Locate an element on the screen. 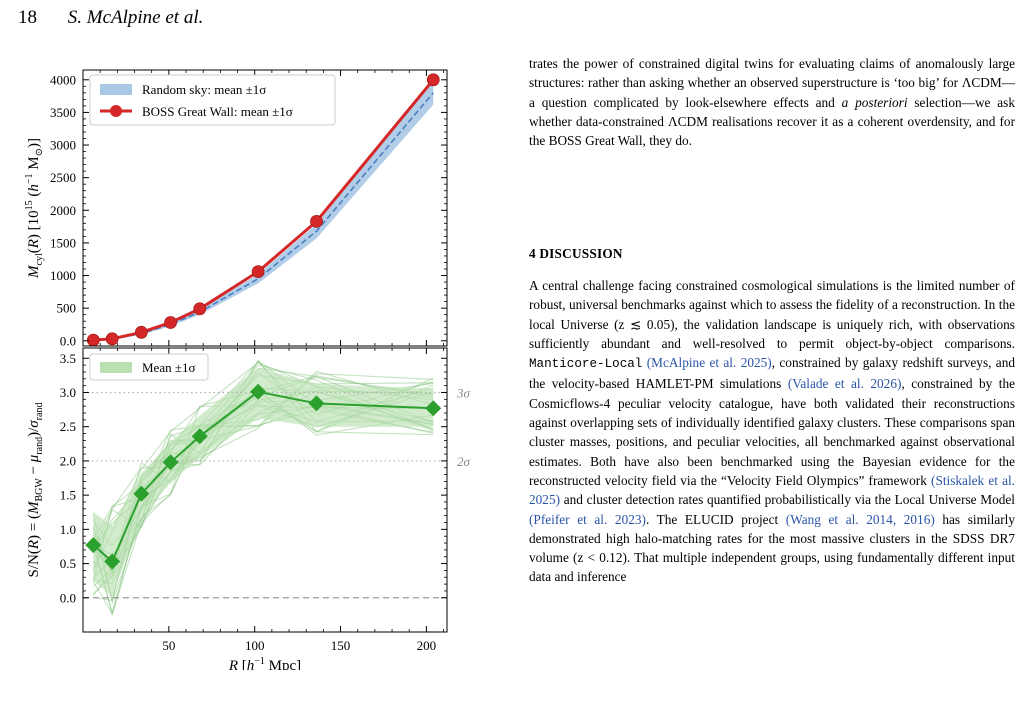 The image size is (1024, 712). citation-link: (Wang et al. 2014, 2016) is located at coordinates (860, 519).